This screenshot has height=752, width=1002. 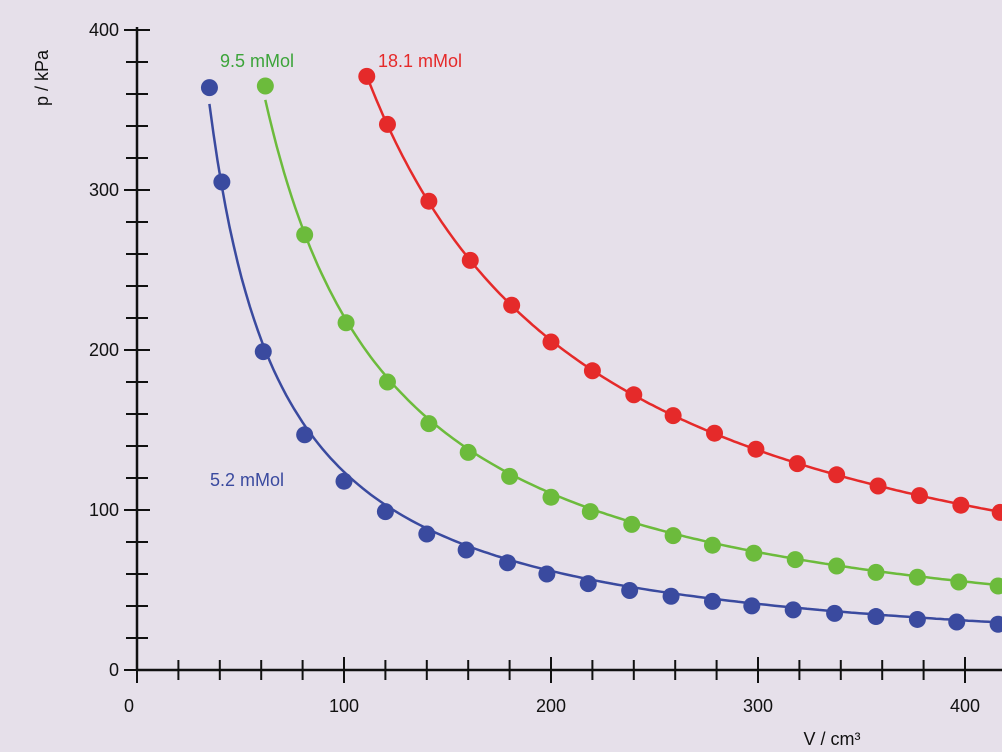 I want to click on y-tick-label: 400, so click(x=104, y=30).